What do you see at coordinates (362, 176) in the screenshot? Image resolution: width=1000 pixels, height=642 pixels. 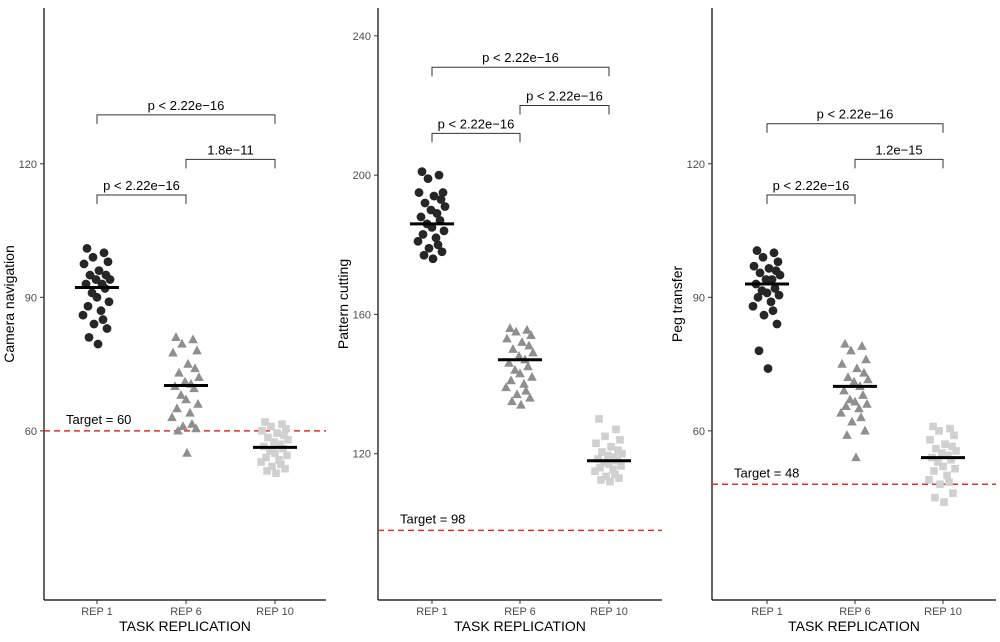 I see `y-tick-label: 200` at bounding box center [362, 176].